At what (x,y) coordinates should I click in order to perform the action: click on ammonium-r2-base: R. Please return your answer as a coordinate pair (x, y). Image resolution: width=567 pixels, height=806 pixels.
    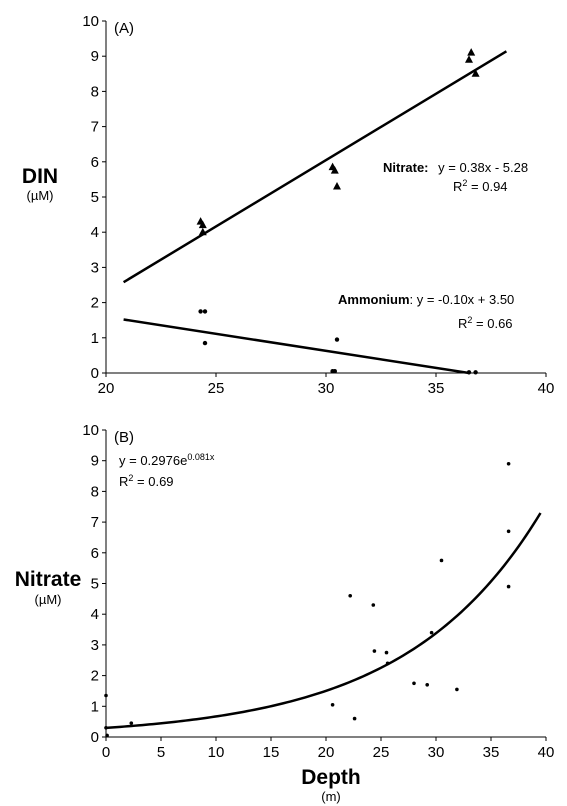
    Looking at the image, I should click on (462, 323).